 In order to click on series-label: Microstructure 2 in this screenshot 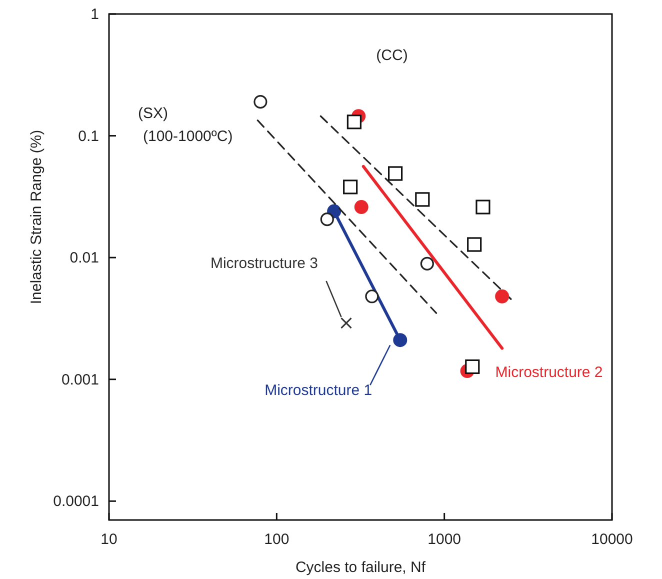, I will do `click(549, 373)`.